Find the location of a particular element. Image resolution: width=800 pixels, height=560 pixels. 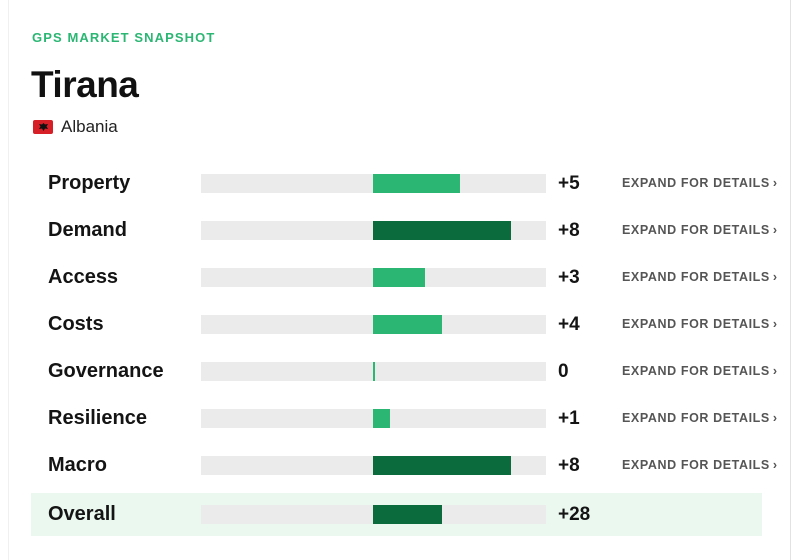

metric-label: Governance is located at coordinates (106, 371).